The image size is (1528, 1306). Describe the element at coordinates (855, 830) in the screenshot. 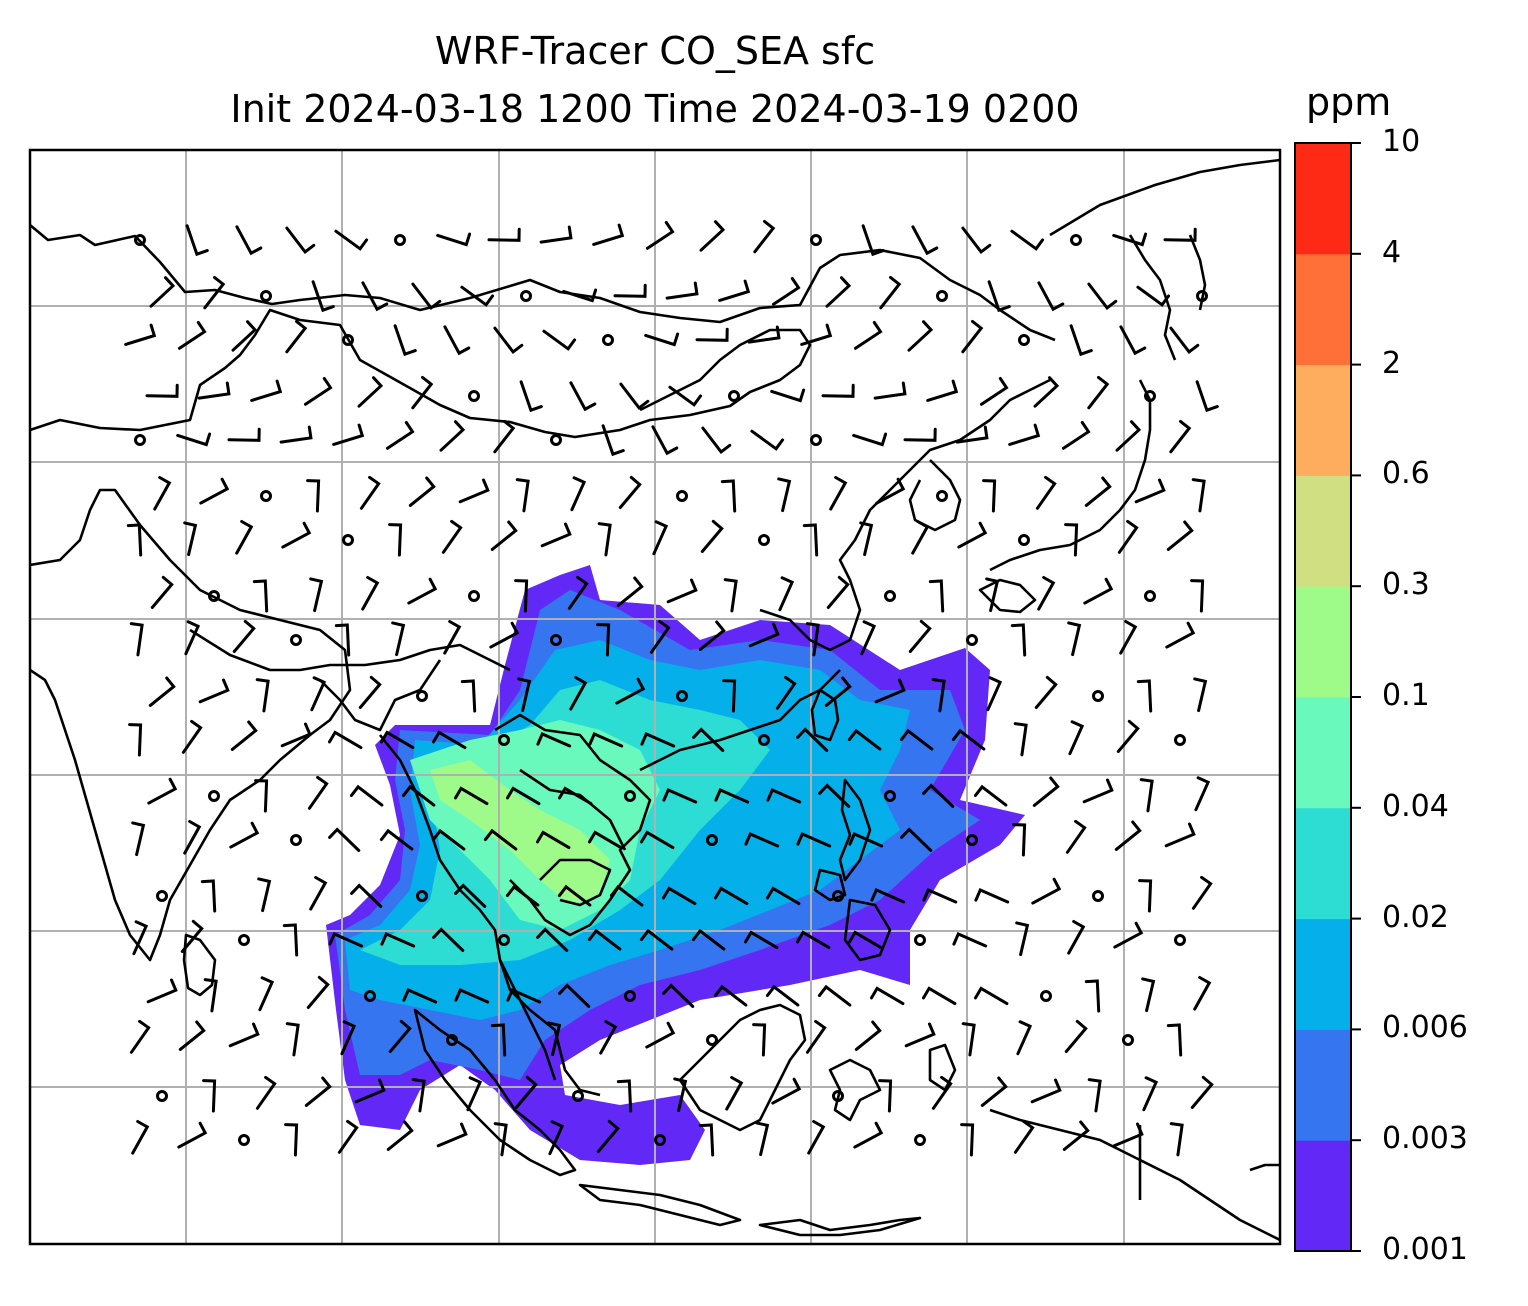

I see `philippines-luzon` at that location.